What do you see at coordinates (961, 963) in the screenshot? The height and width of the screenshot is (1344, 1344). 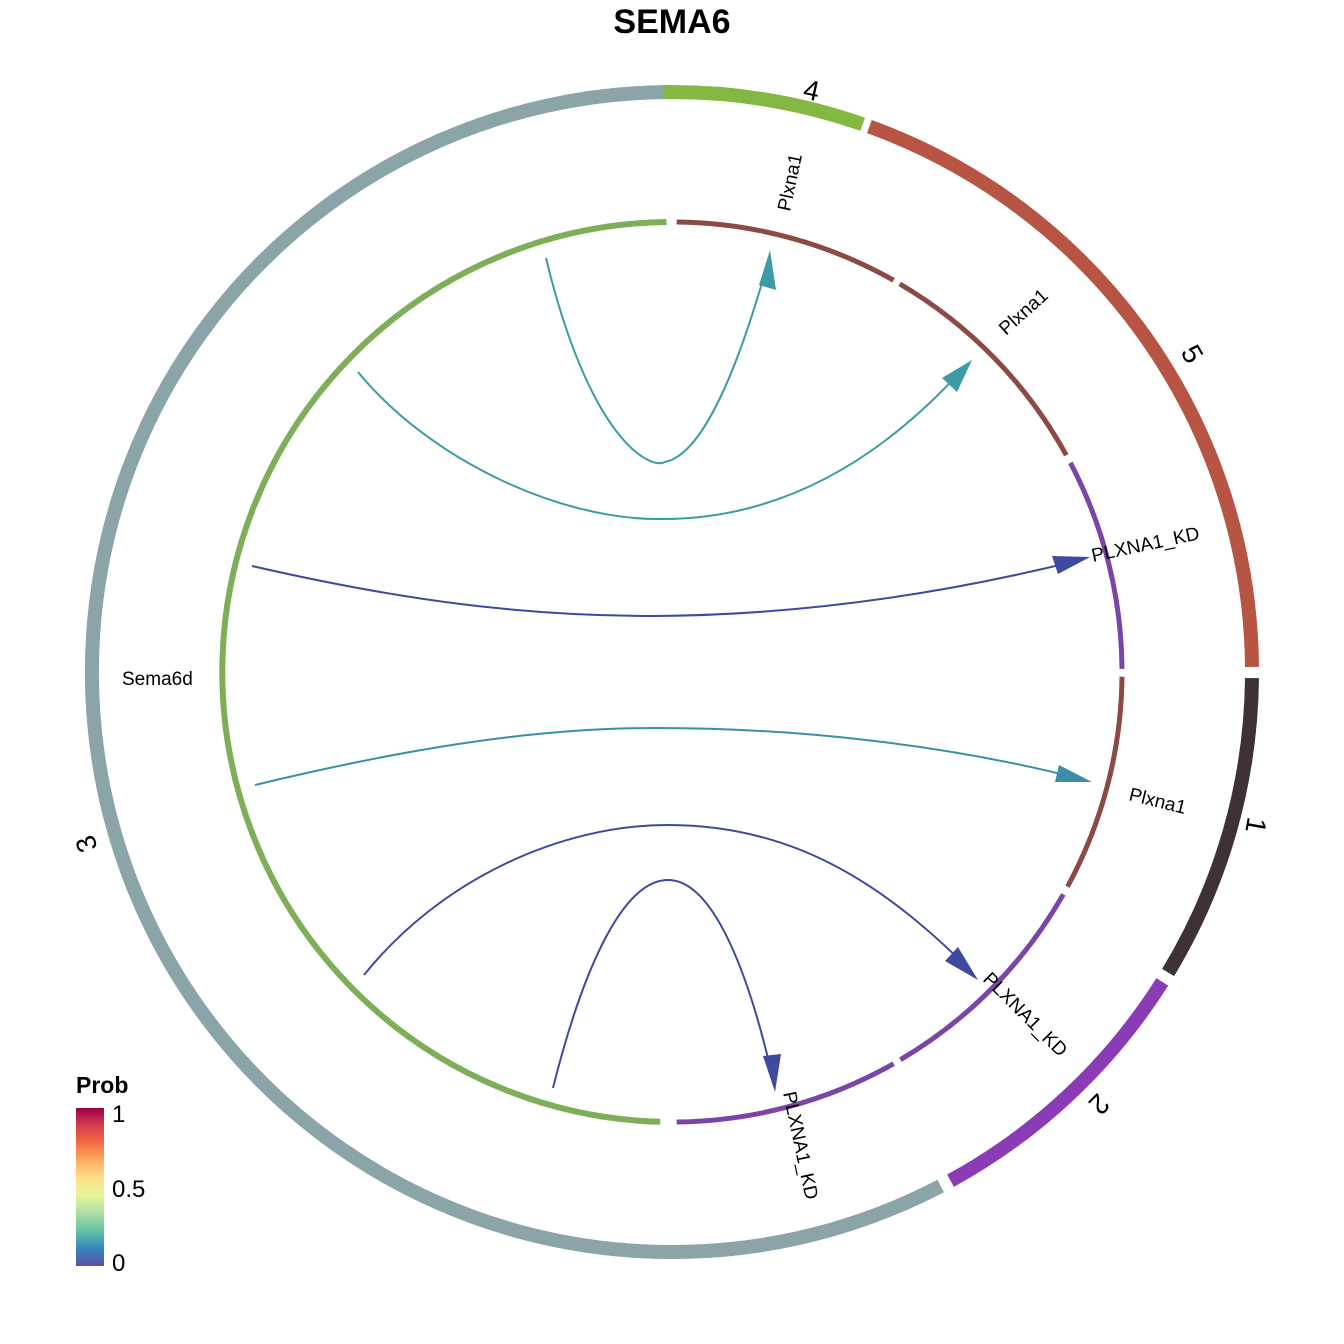 I see `arrowhead-plxna1kd-2a` at bounding box center [961, 963].